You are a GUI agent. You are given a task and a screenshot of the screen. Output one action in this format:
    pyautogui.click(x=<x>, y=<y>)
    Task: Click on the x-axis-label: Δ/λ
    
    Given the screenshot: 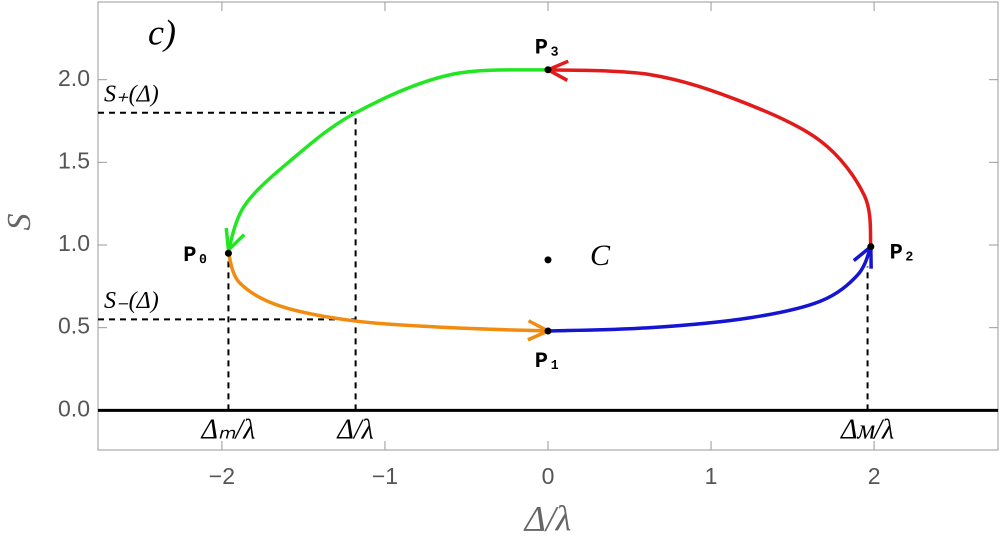 What is the action you would take?
    pyautogui.click(x=547, y=518)
    